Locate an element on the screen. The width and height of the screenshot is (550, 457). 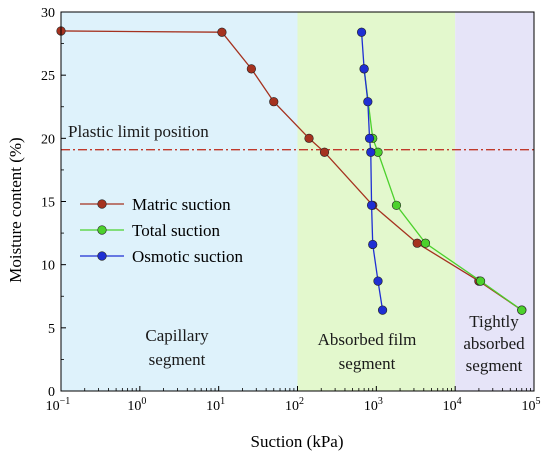
x-tick-label-4: 10³ is located at coordinates (373, 405).